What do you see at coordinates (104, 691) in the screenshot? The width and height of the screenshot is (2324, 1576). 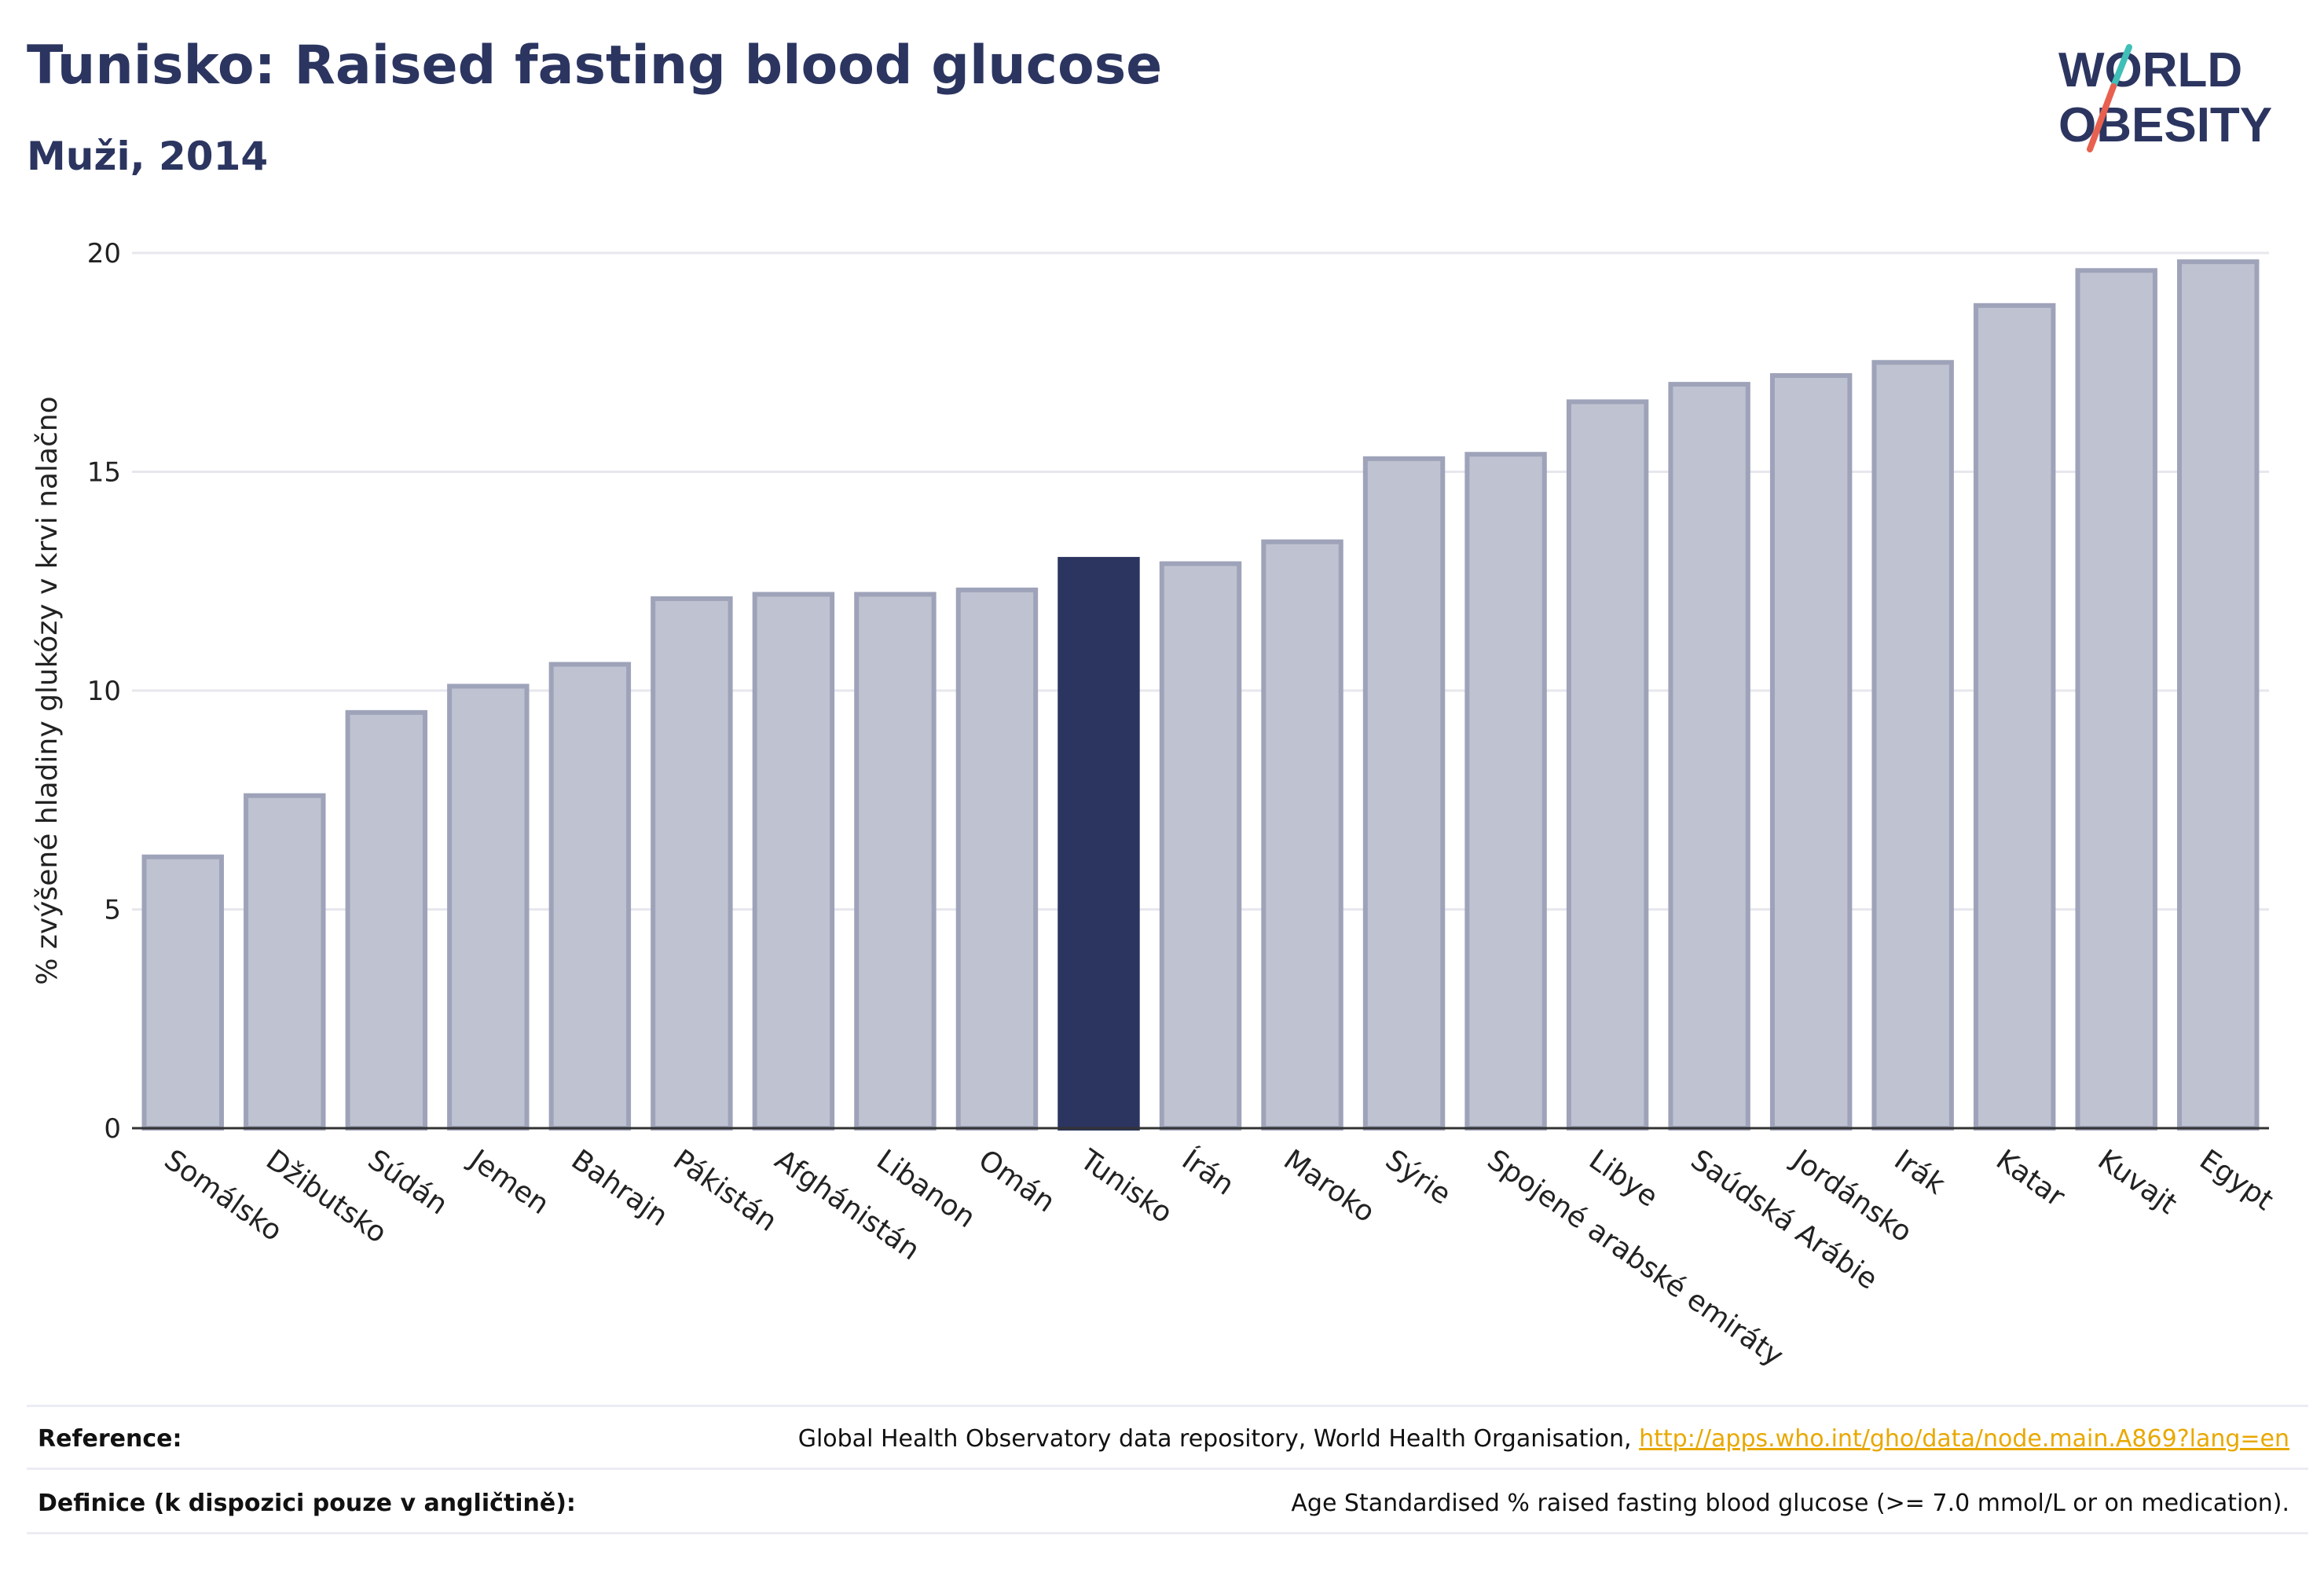 I see `y-tick-label: 10` at bounding box center [104, 691].